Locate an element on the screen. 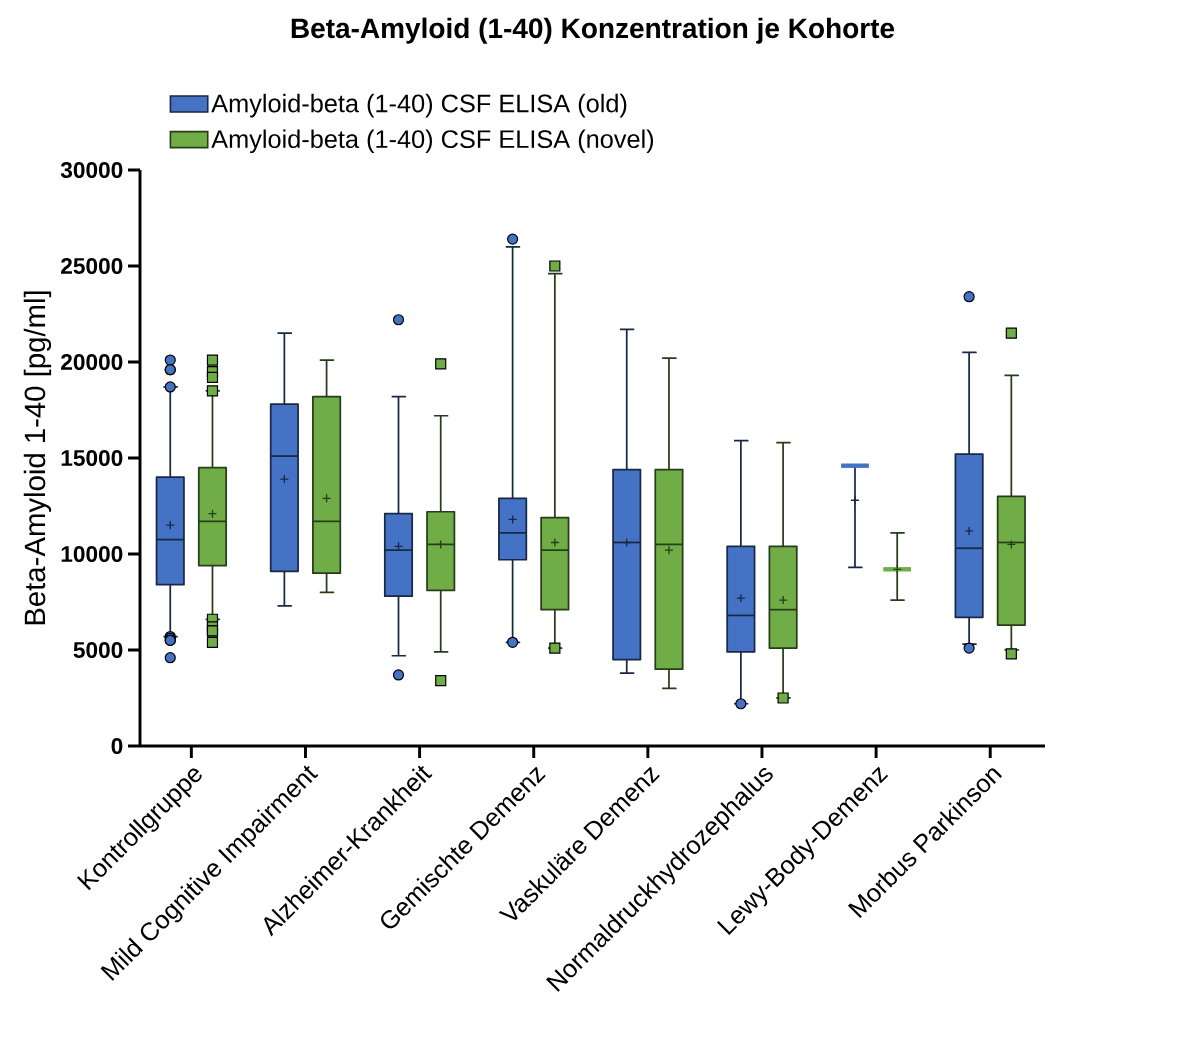  y-axis-title: Beta-Amyloid 1-40 [pg/ml] is located at coordinates (37, 458).